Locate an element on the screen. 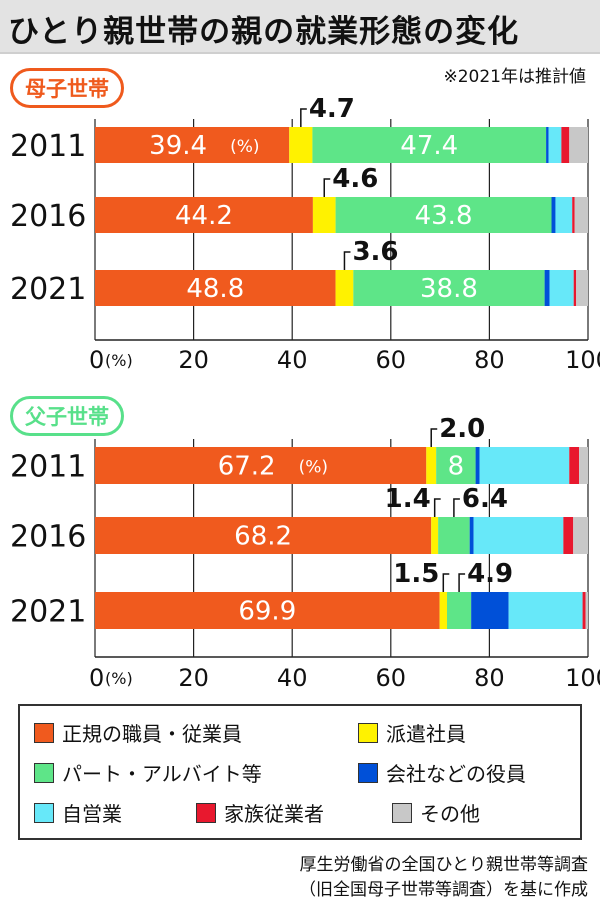 The height and width of the screenshot is (904, 600). callout-value: 4.9 is located at coordinates (490, 574).